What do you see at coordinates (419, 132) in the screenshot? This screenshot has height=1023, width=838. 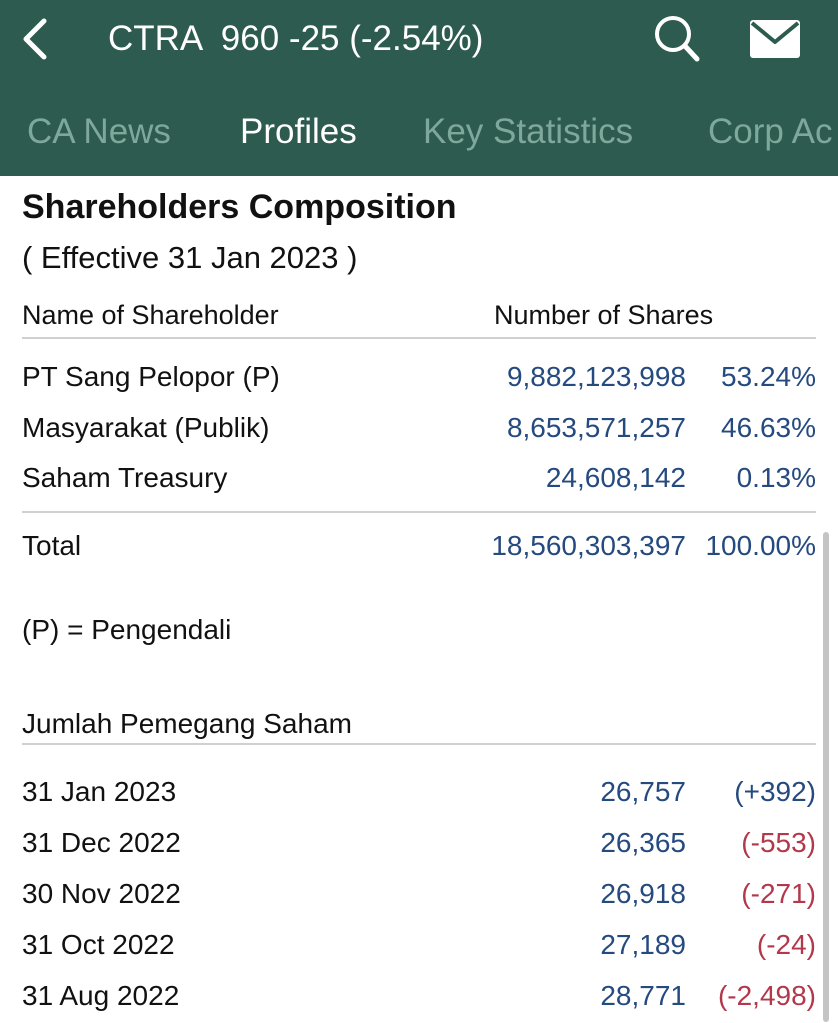 I see `tab-bar: CA News Profiles Key Statistics Corp Ac` at bounding box center [419, 132].